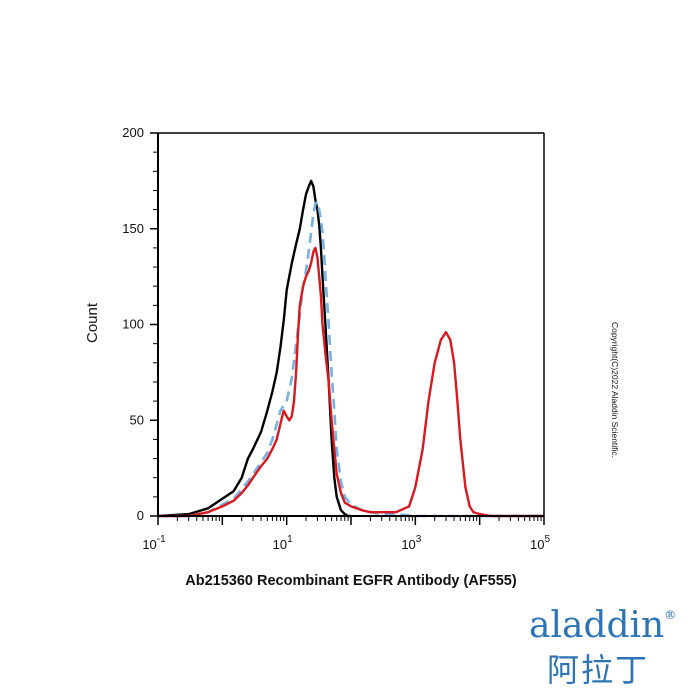 This screenshot has height=700, width=700. What do you see at coordinates (133, 132) in the screenshot?
I see `y-tick-label: 200` at bounding box center [133, 132].